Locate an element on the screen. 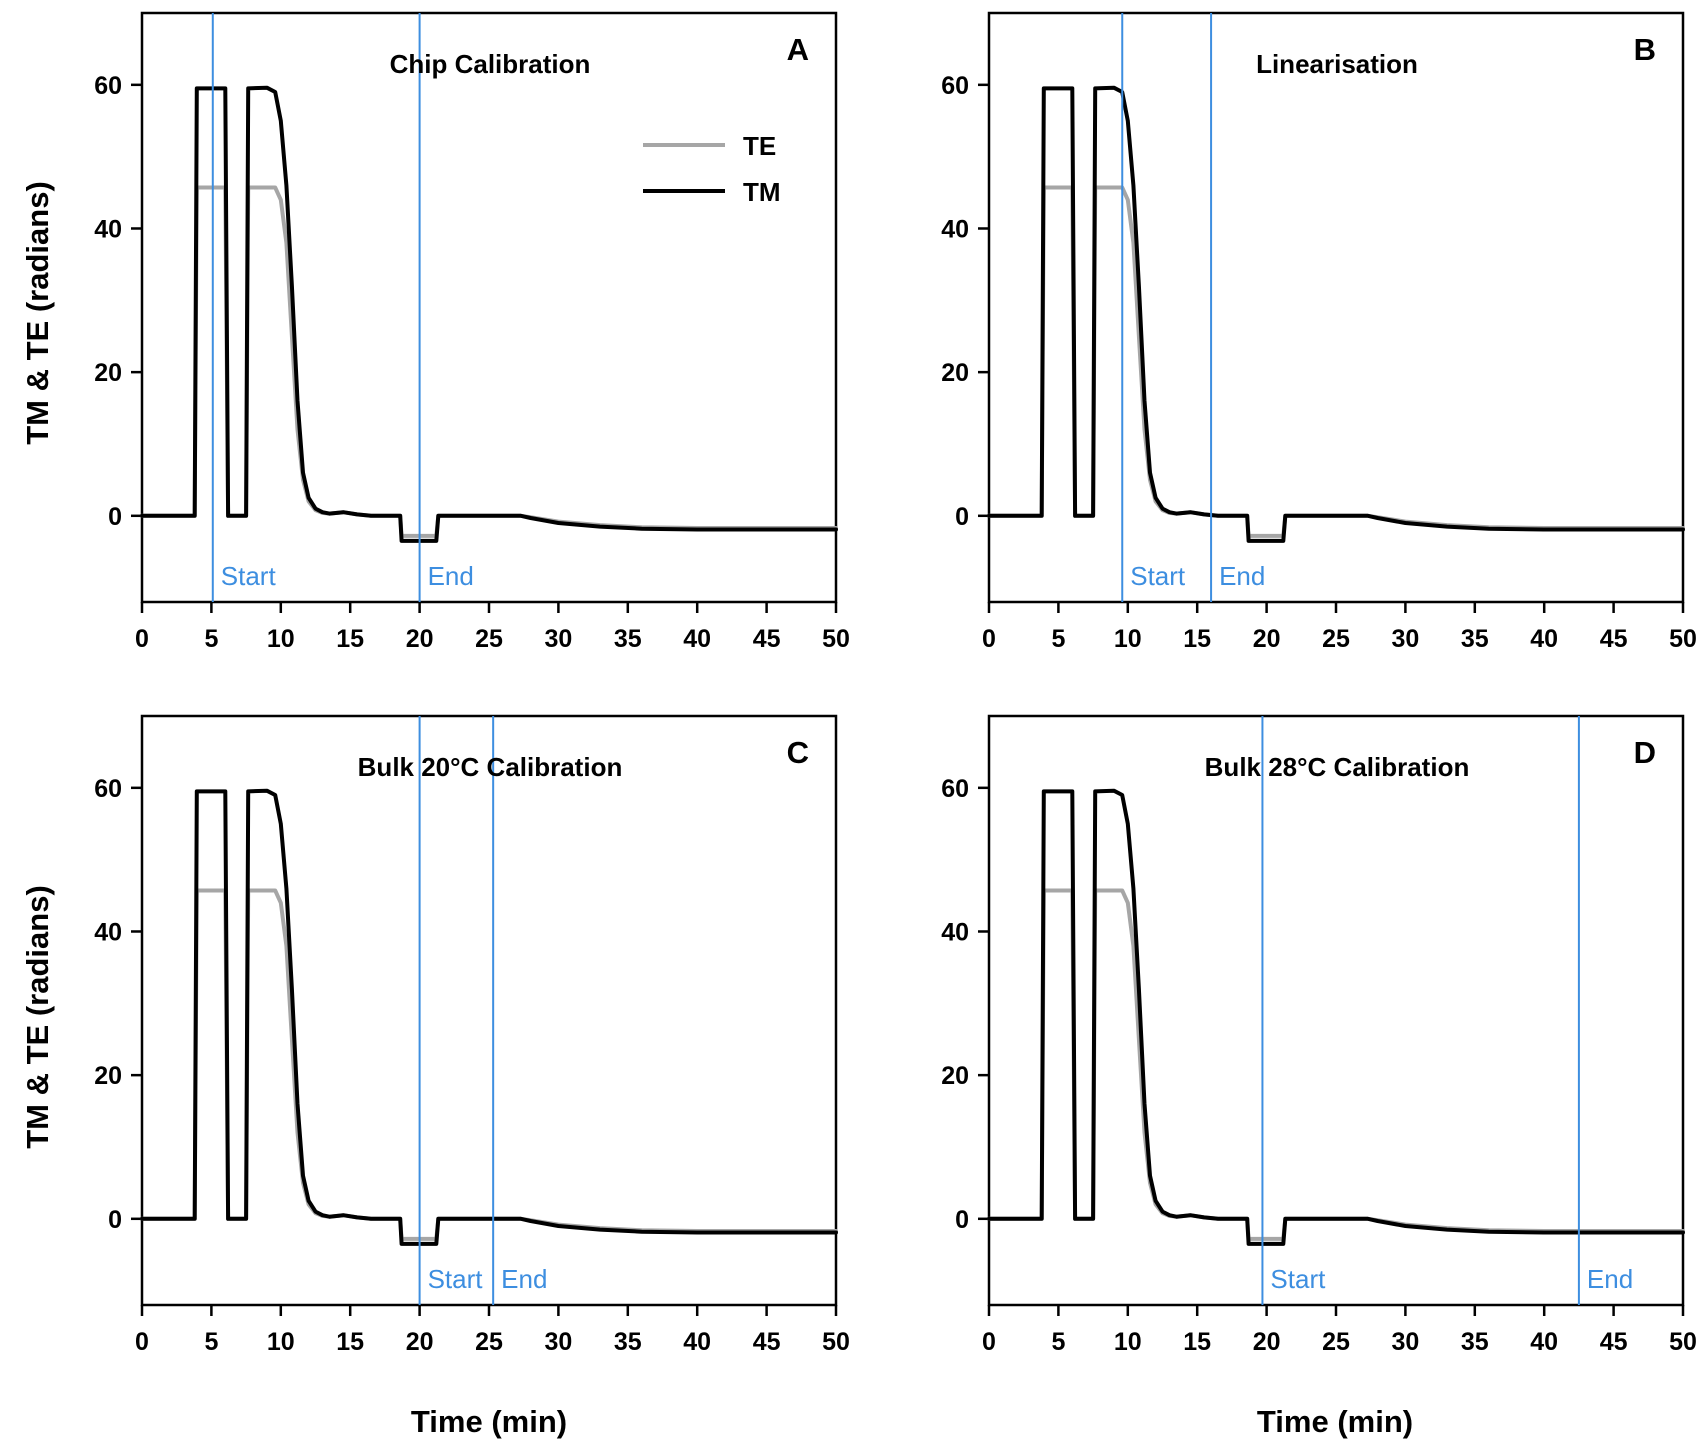 The image size is (1704, 1449). panel-b-y-tick-label: 40 is located at coordinates (955, 229).